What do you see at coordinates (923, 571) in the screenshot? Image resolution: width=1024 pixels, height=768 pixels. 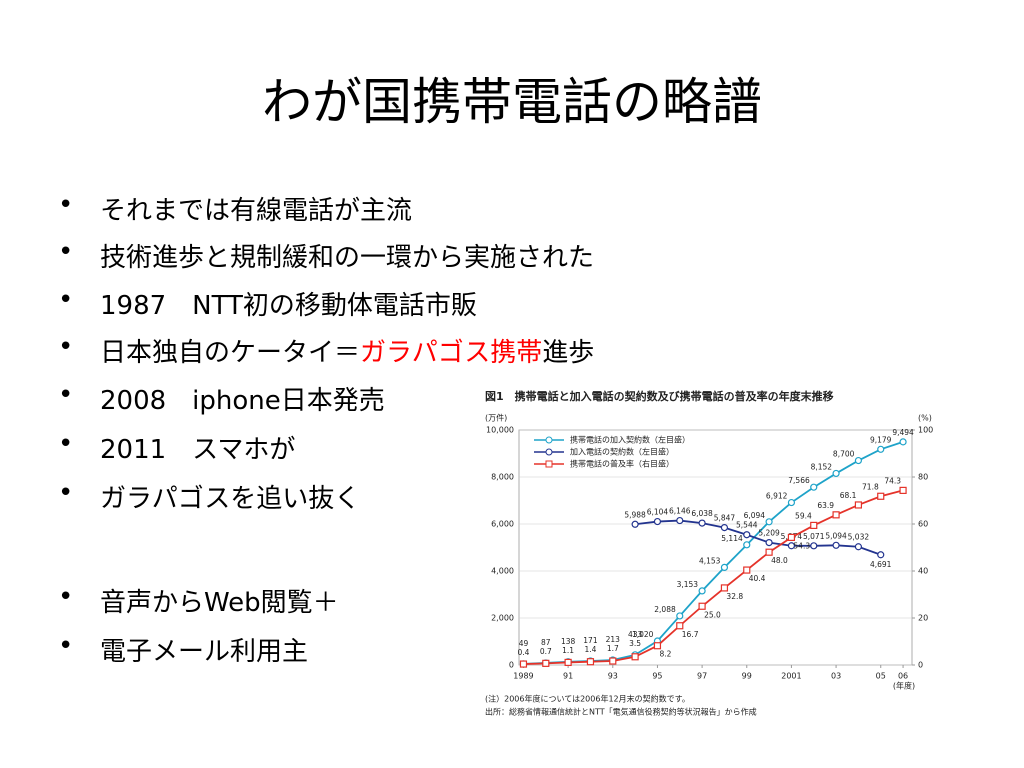 I see `y2-tick-label: 40` at bounding box center [923, 571].